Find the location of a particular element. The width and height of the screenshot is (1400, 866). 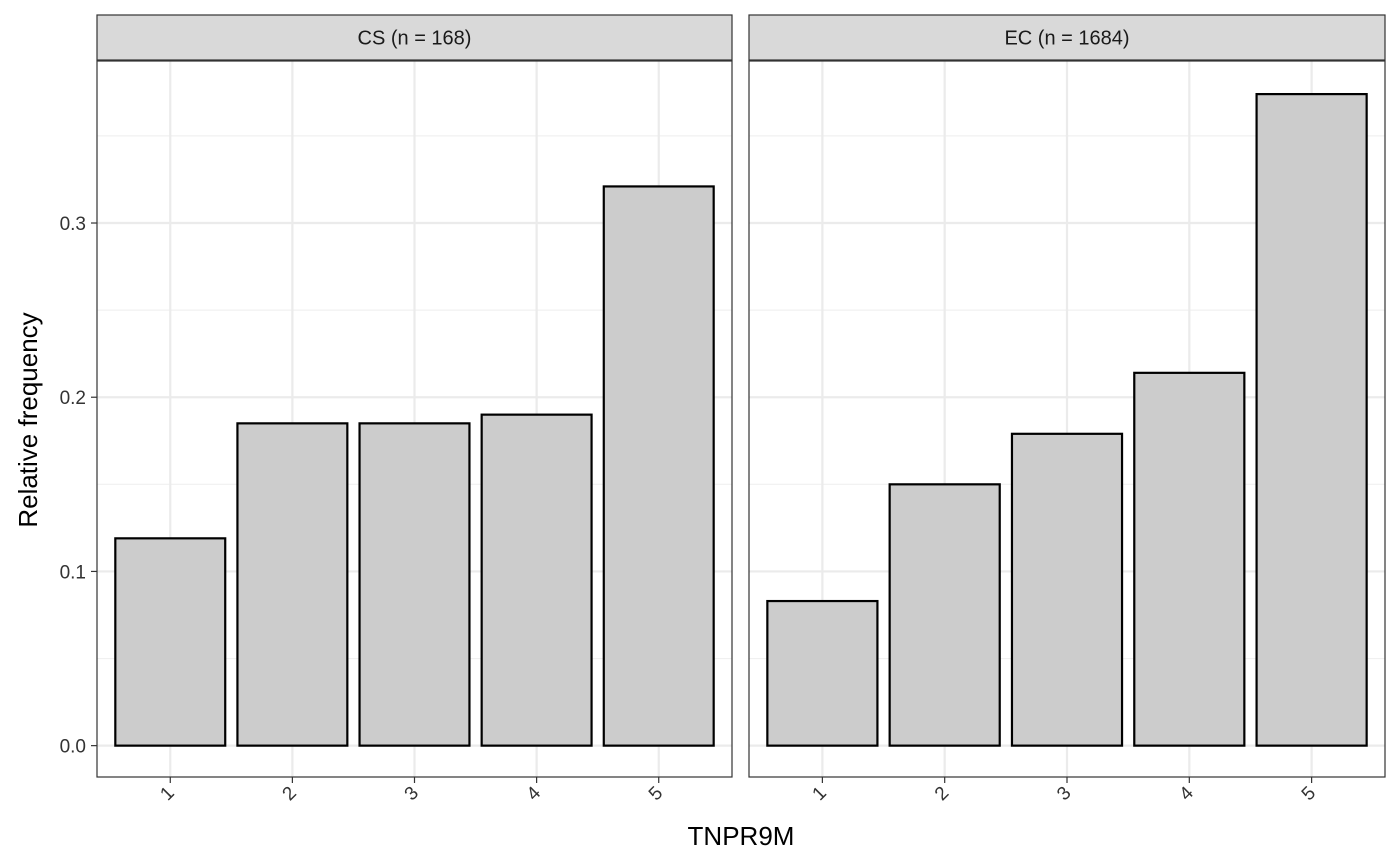

y-tick-label: 0.0 is located at coordinates (73, 747).